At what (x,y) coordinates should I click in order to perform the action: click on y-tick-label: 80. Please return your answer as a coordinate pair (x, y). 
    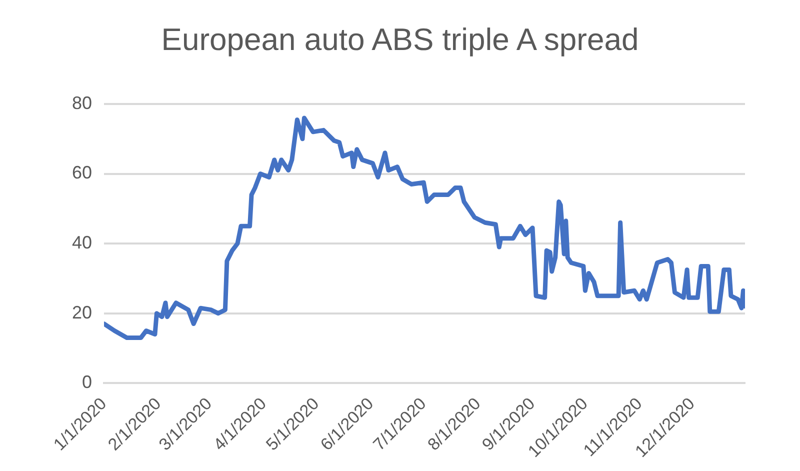
    Looking at the image, I should click on (82, 102).